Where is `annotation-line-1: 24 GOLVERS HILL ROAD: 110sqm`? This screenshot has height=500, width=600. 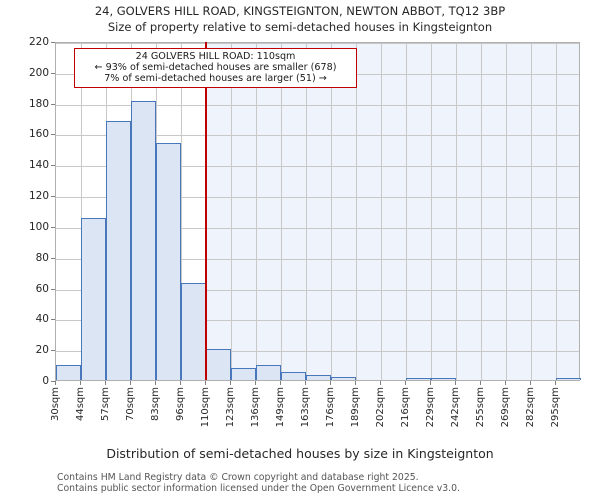 annotation-line-1: 24 GOLVERS HILL ROAD: 110sqm is located at coordinates (215, 56).